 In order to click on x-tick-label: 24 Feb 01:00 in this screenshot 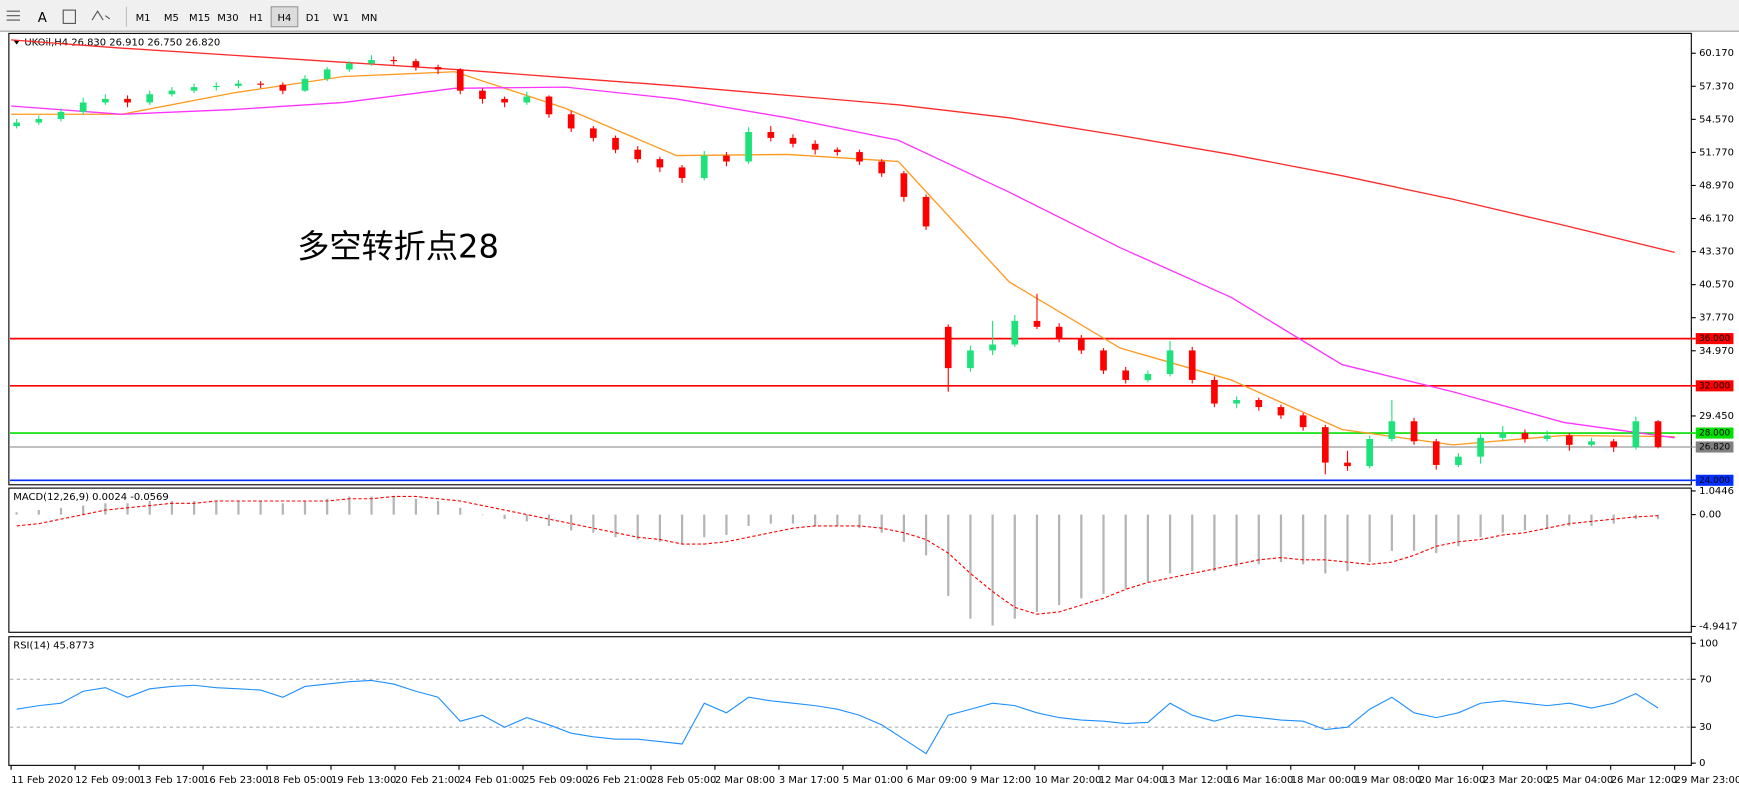, I will do `click(491, 780)`.